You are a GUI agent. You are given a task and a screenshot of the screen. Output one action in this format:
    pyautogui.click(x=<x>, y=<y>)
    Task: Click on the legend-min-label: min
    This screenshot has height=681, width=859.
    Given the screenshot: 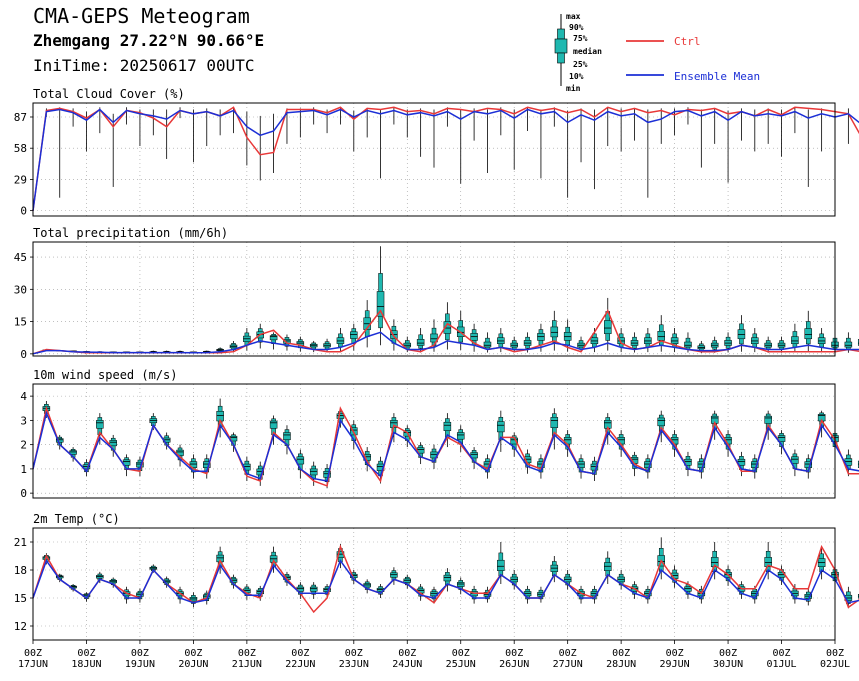 What is the action you would take?
    pyautogui.click(x=573, y=88)
    